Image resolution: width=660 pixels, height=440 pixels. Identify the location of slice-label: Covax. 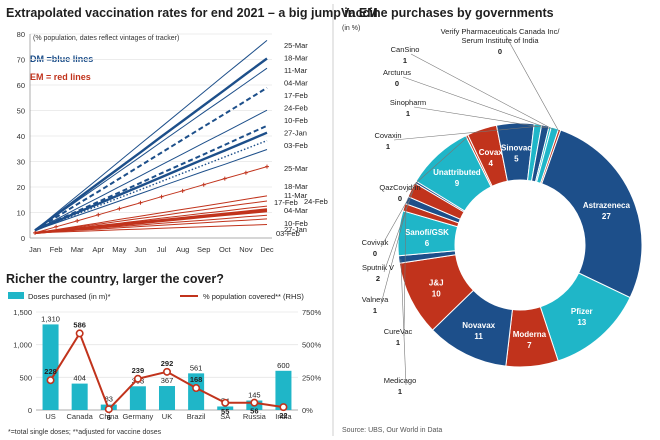
(491, 152).